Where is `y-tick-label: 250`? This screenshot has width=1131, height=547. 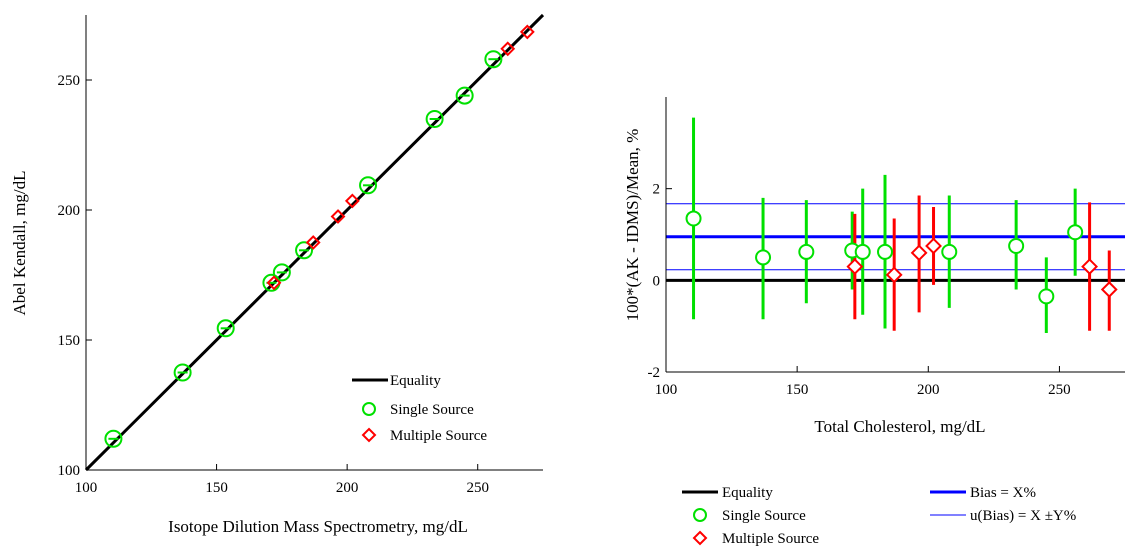 y-tick-label: 250 is located at coordinates (69, 81).